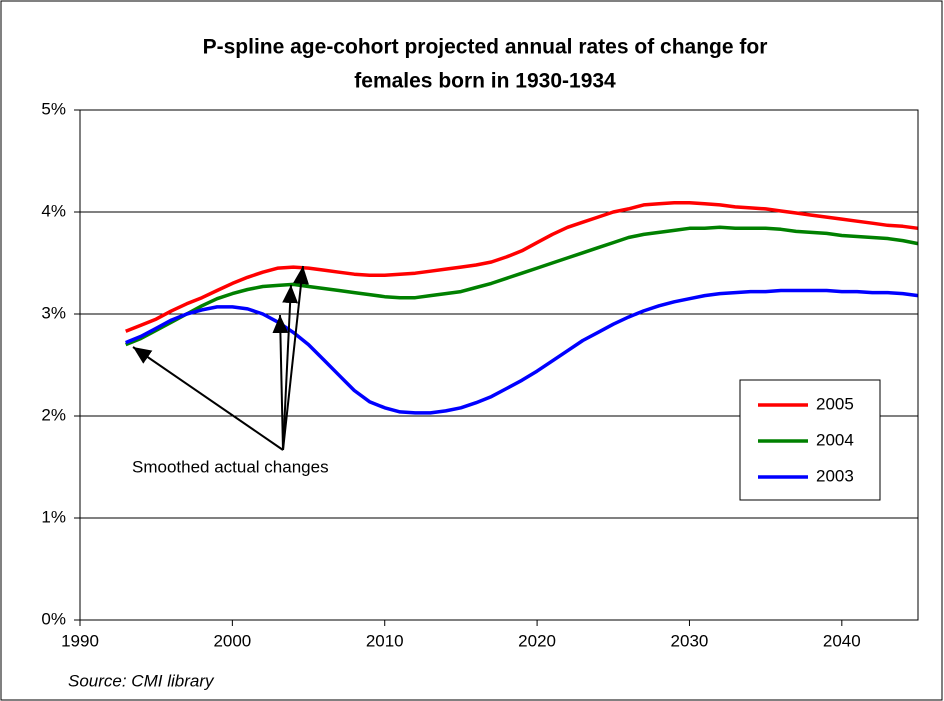 This screenshot has width=944, height=701. I want to click on chart-subtitle: females born in 1930-1934, so click(485, 81).